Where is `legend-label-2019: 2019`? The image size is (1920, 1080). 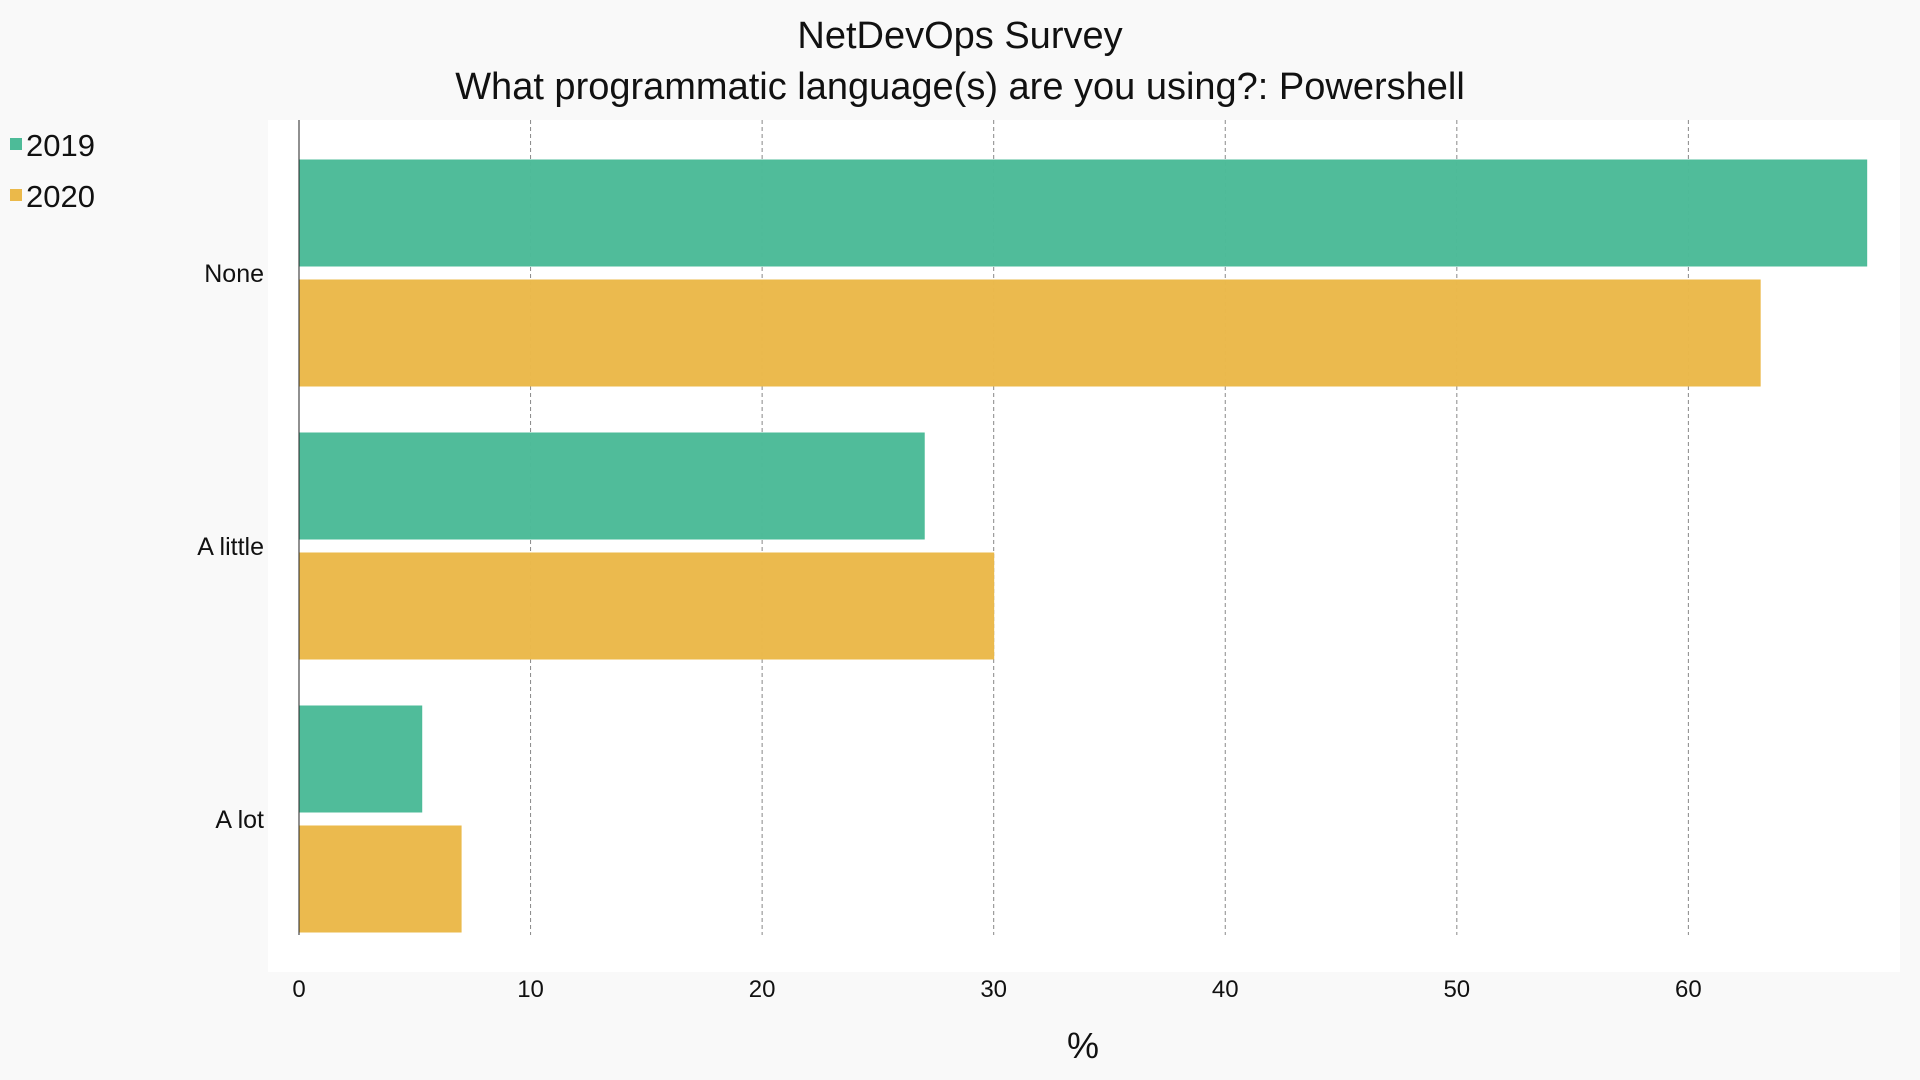 legend-label-2019: 2019 is located at coordinates (60, 145).